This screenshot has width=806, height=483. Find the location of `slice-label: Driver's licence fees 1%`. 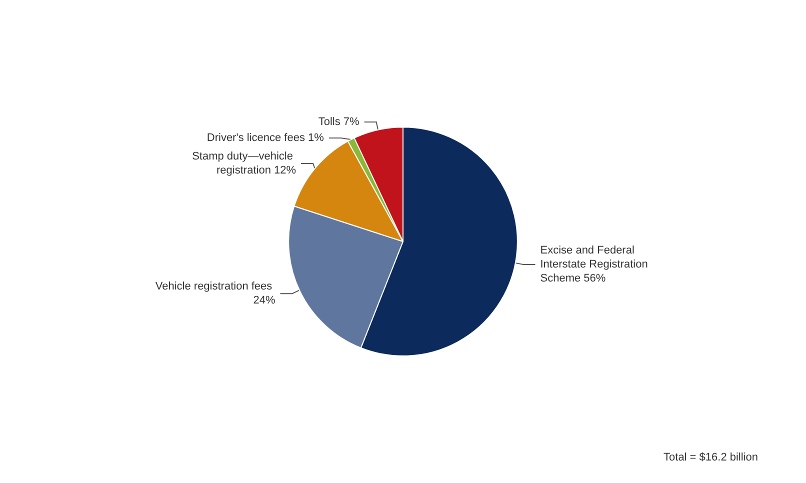

slice-label: Driver's licence fees 1% is located at coordinates (265, 138).